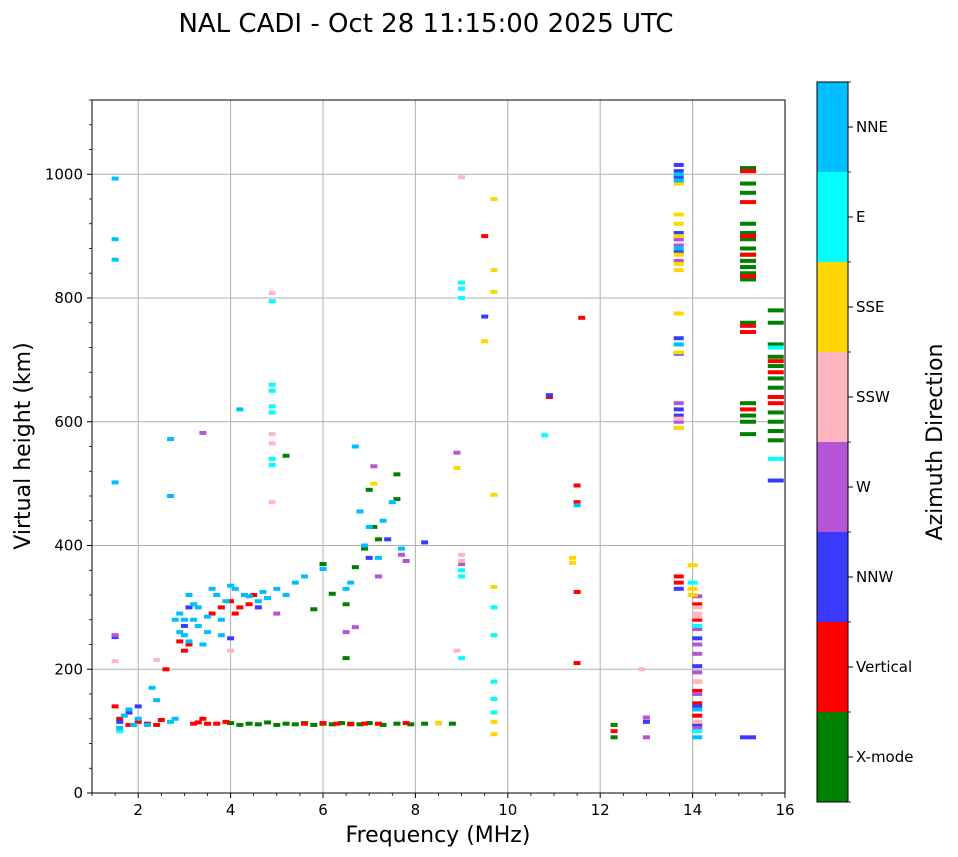  I want to click on x-tick-label: 6, so click(323, 810).